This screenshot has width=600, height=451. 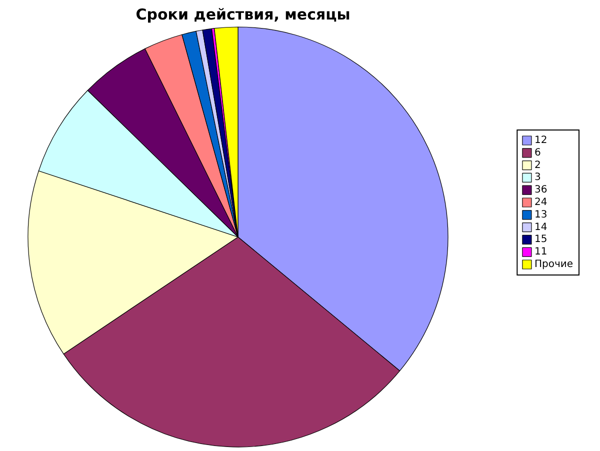 I want to click on legend-label: 14, so click(x=541, y=227).